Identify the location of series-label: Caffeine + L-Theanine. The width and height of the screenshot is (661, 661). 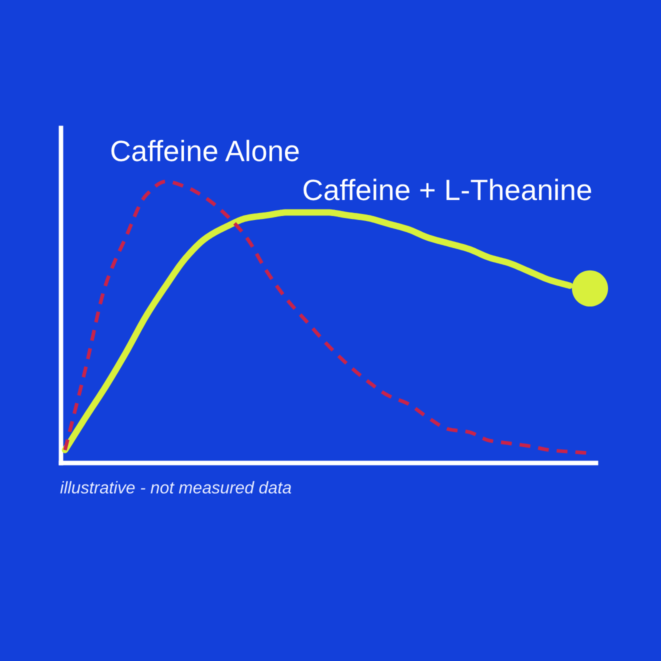
(448, 189).